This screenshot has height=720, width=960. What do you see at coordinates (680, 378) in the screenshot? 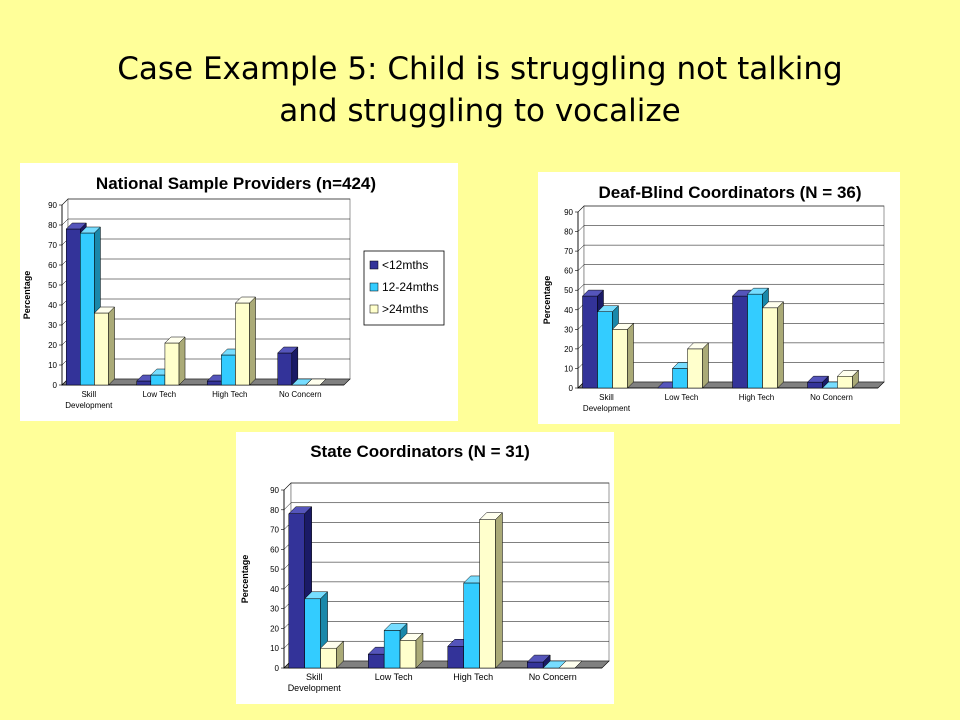
I see `deaf-blind-coordinators-n-36-bar-low-tech-12-24mths` at bounding box center [680, 378].